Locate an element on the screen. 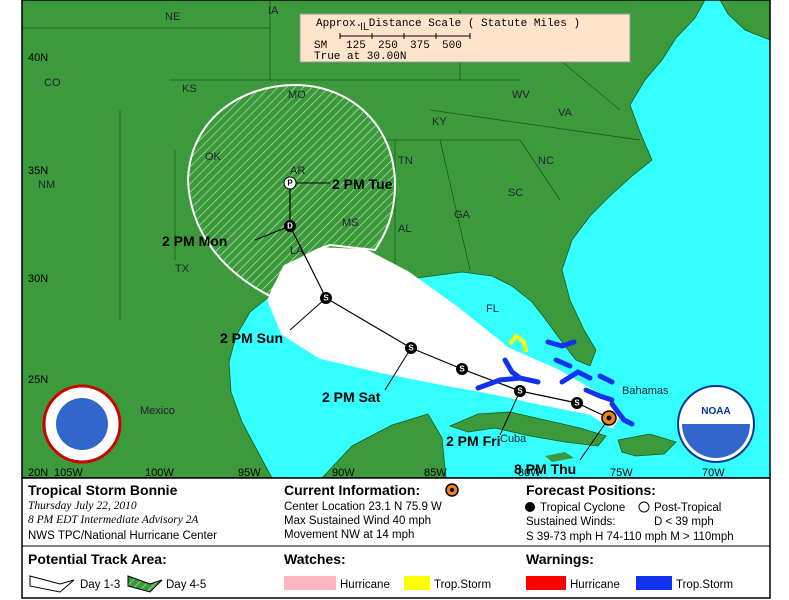  marker-letter: D is located at coordinates (290, 226).